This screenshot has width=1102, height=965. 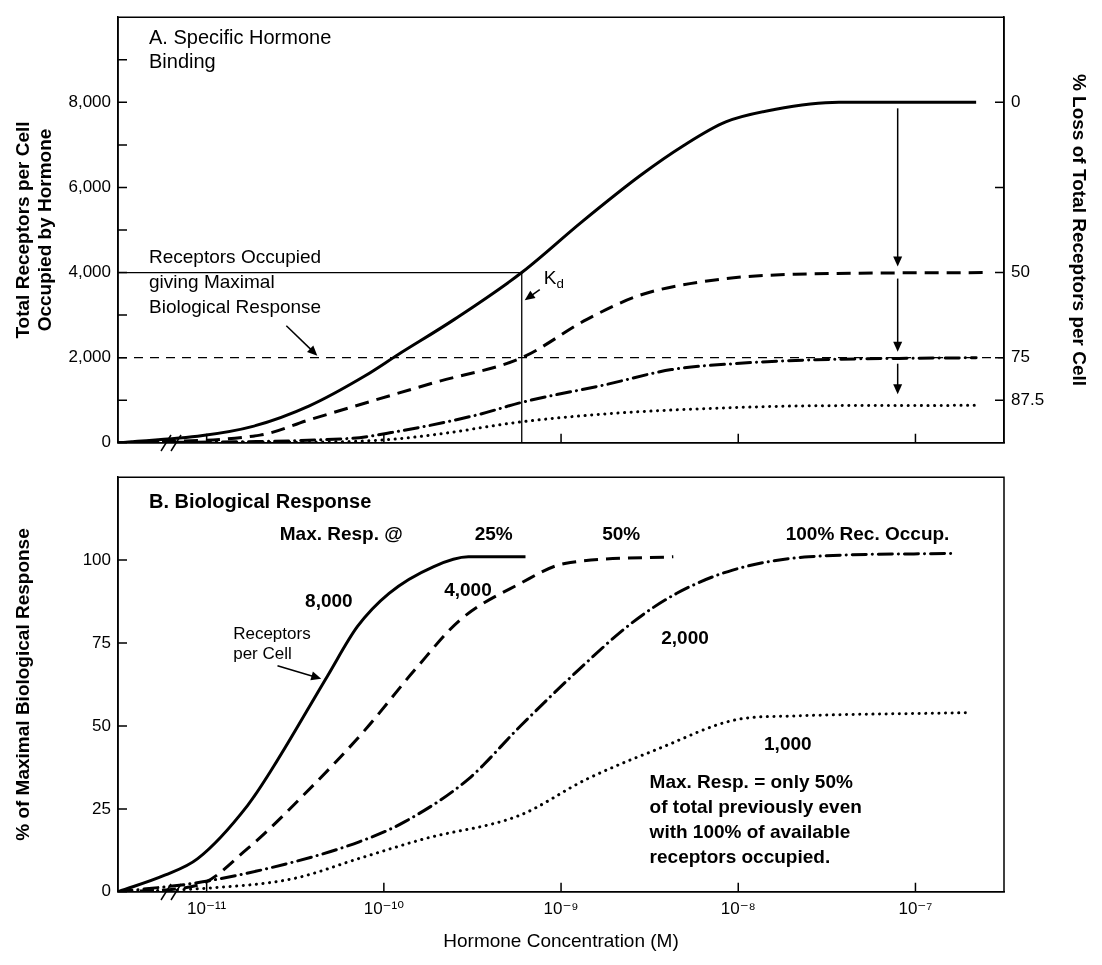 I want to click on y-tick-label: 6,000, so click(x=89, y=187).